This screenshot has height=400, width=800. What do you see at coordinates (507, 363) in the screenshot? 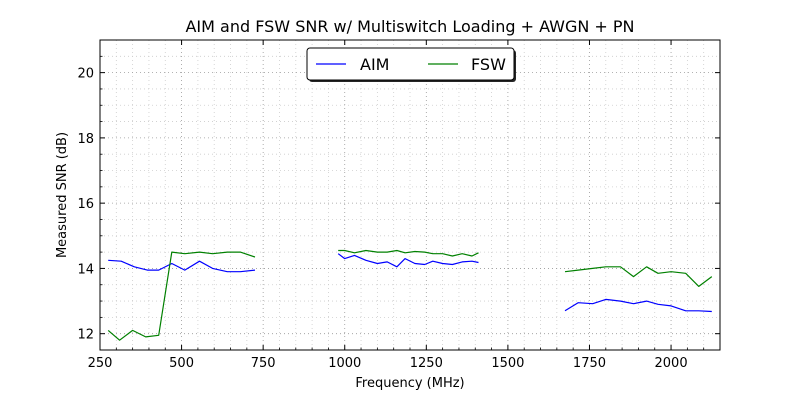
I see `x-tick-label: 1500` at bounding box center [507, 363].